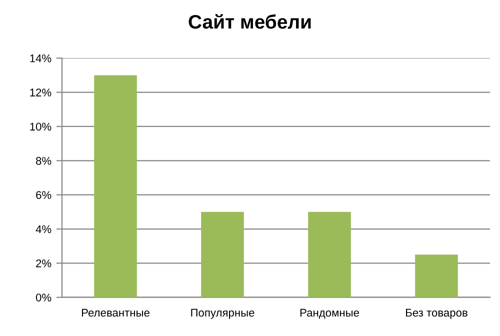  Describe the element at coordinates (44, 195) in the screenshot. I see `y-tick-label: 6%` at that location.